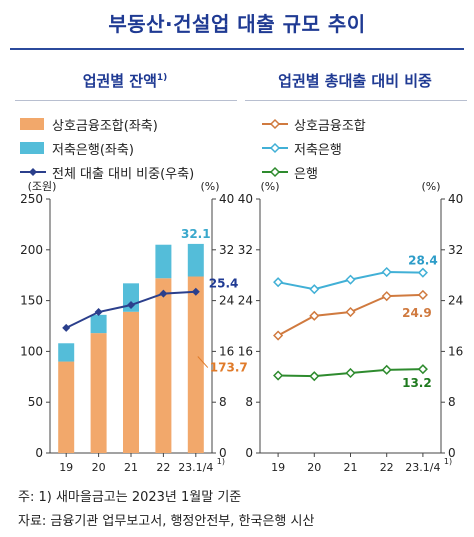 The height and width of the screenshot is (537, 474). What do you see at coordinates (314, 172) in the screenshot?
I see `legend-item-bank-r: 은행` at bounding box center [314, 172].